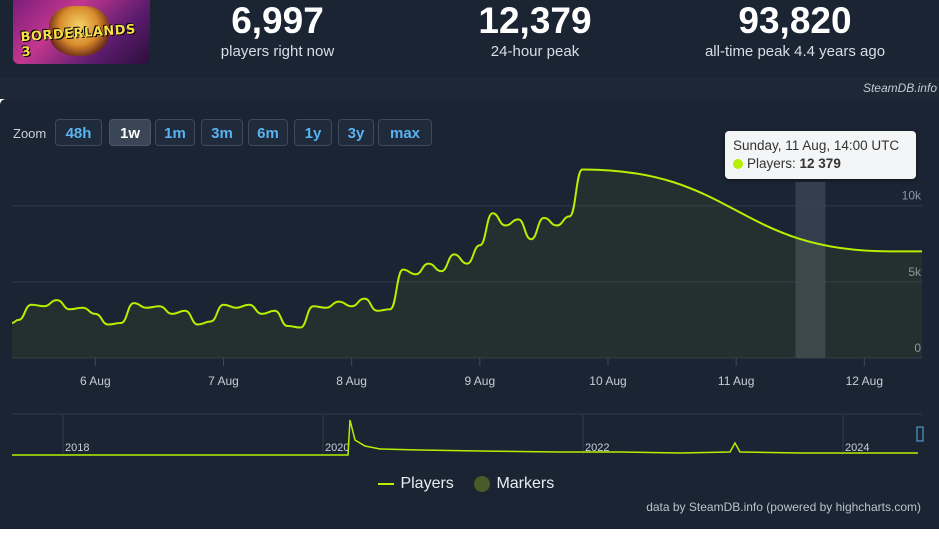  What do you see at coordinates (535, 51) in the screenshot?
I see `peak-24h-label: 24-hour peak` at bounding box center [535, 51].